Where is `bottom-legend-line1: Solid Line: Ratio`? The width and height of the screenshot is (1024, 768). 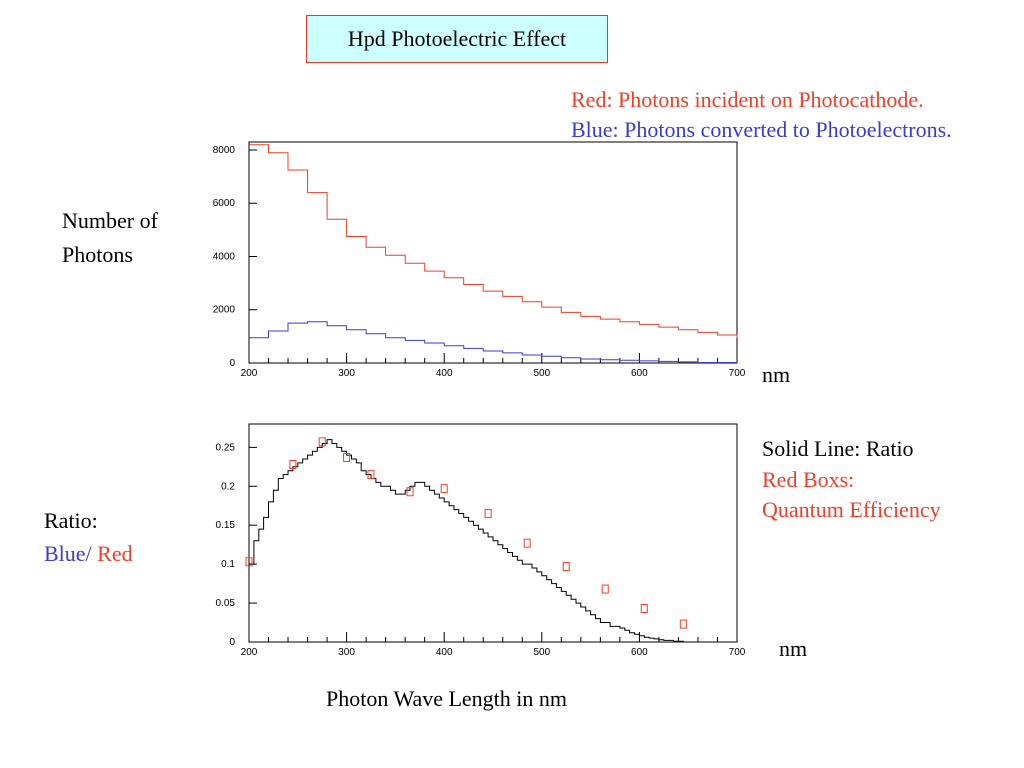
bottom-legend-line1: Solid Line: Ratio is located at coordinates (838, 448).